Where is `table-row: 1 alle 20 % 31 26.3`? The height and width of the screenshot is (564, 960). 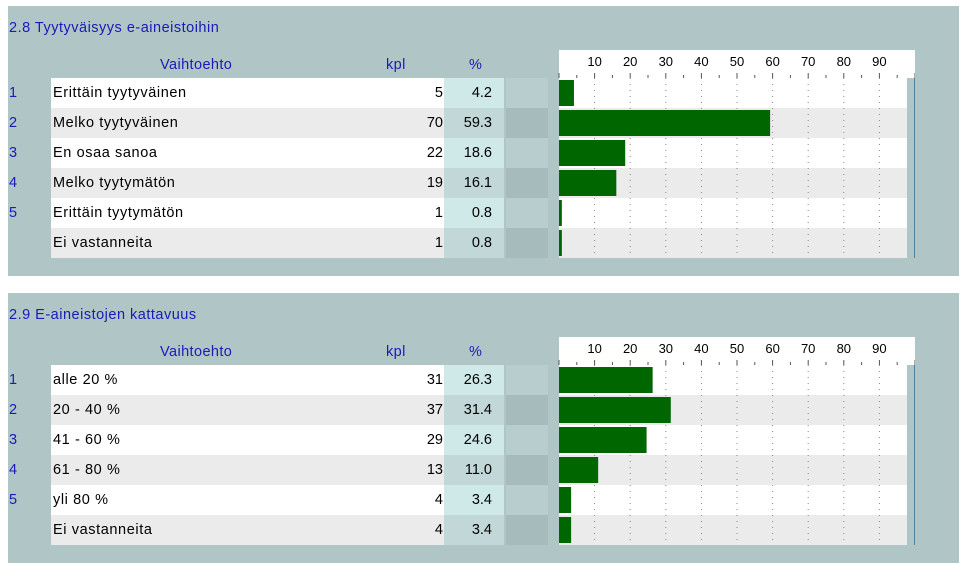 table-row: 1 alle 20 % 31 26.3 is located at coordinates (483, 380).